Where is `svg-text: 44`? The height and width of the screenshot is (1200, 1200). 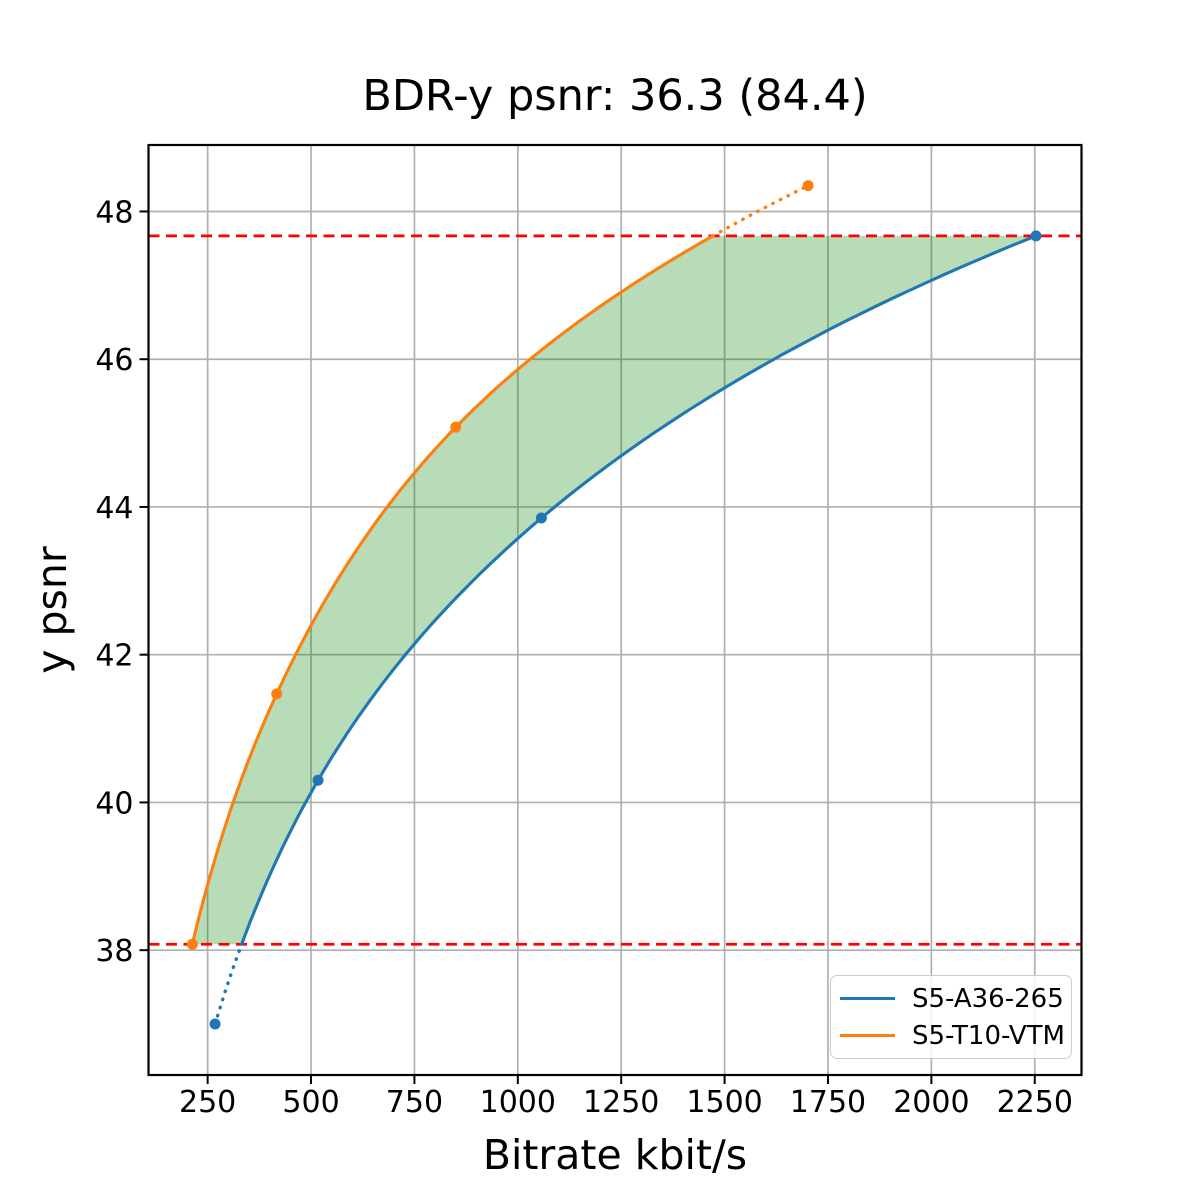 svg-text: 44 is located at coordinates (114, 508).